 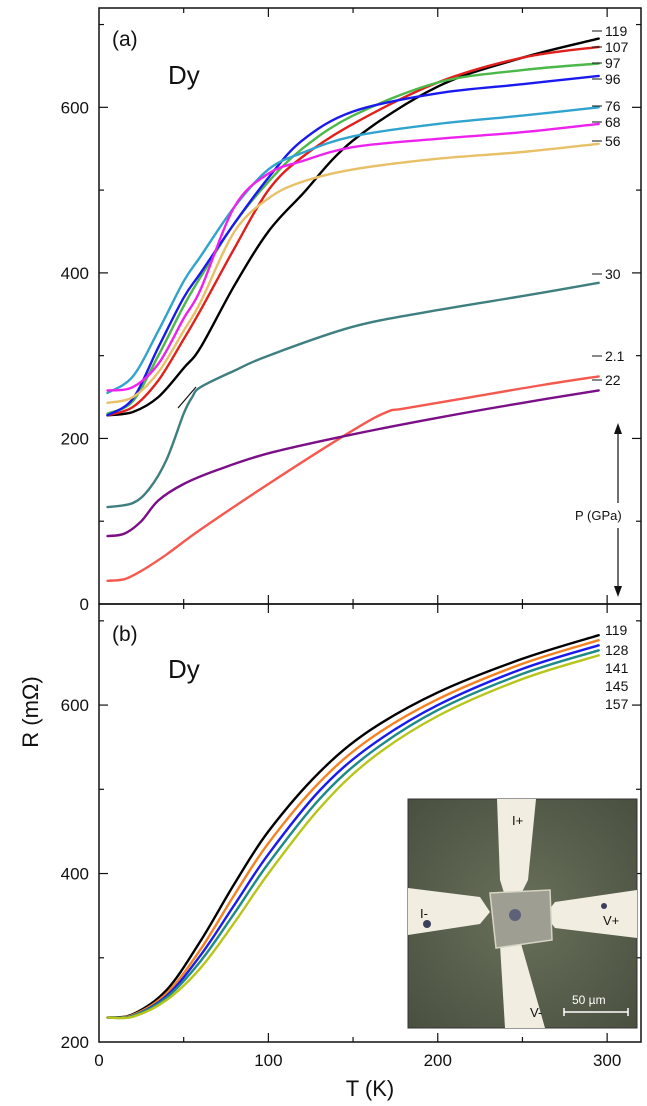 What do you see at coordinates (438, 1060) in the screenshot?
I see `x-tick-label: 200` at bounding box center [438, 1060].